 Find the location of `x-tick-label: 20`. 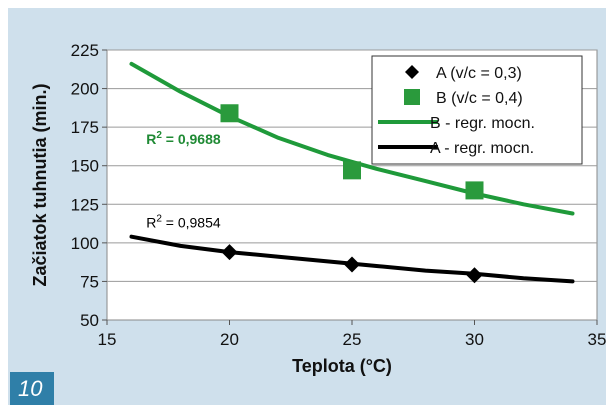

x-tick-label: 20 is located at coordinates (229, 339).